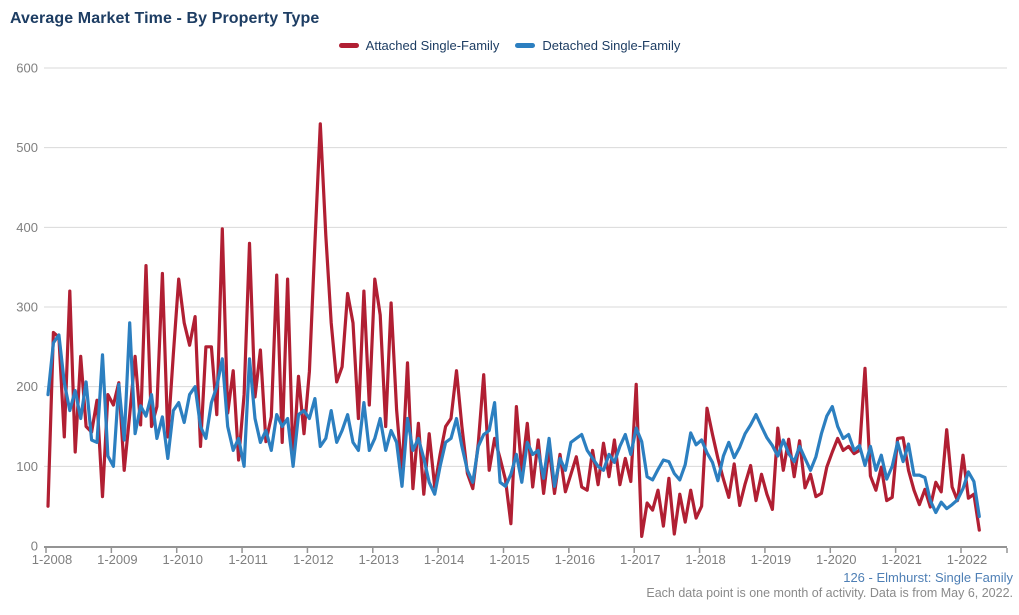  Describe the element at coordinates (611, 45) in the screenshot. I see `legend-label-detached: Detached Single-Family` at that location.